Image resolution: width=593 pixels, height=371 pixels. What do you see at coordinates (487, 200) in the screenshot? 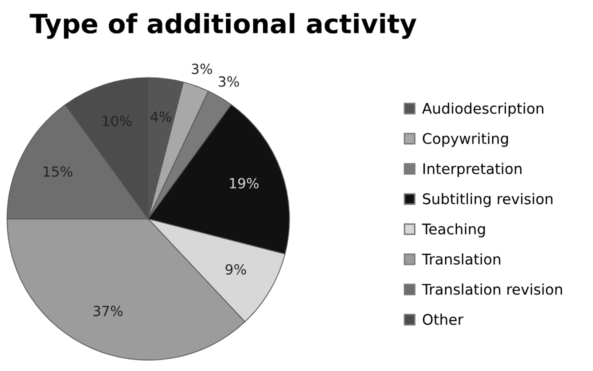
I see `legend-label: Subtitling revision` at bounding box center [487, 200].